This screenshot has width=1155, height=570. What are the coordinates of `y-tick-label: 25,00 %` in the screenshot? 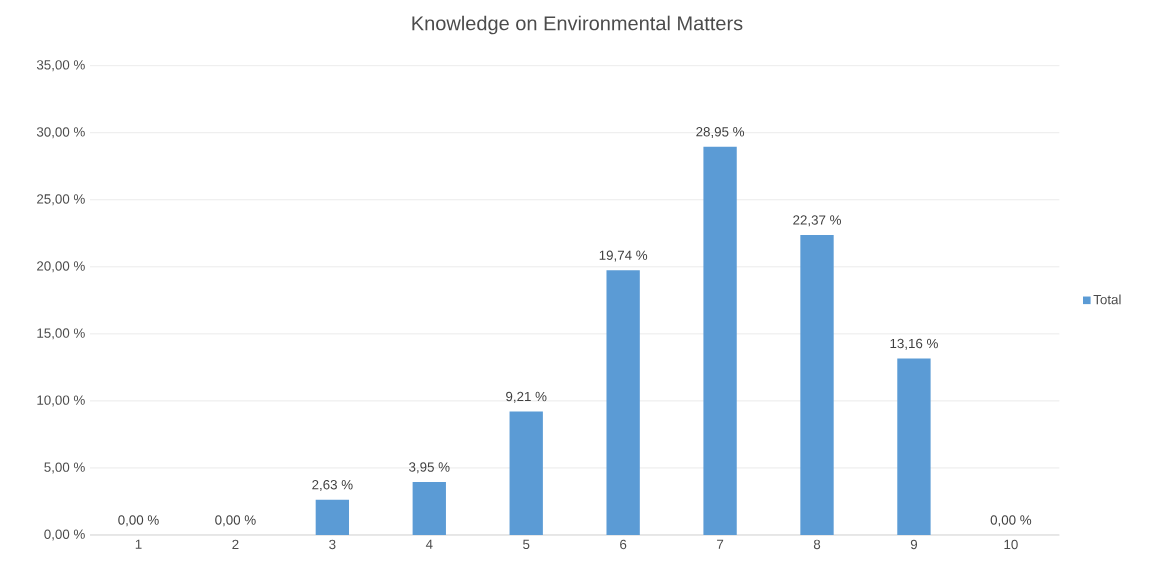 It's located at (61, 200).